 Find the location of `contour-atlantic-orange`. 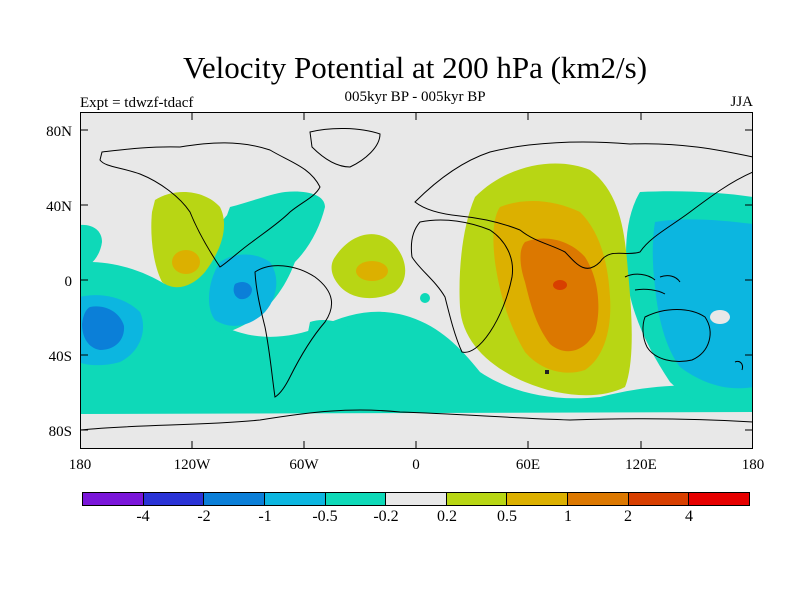

contour-atlantic-orange is located at coordinates (372, 271).